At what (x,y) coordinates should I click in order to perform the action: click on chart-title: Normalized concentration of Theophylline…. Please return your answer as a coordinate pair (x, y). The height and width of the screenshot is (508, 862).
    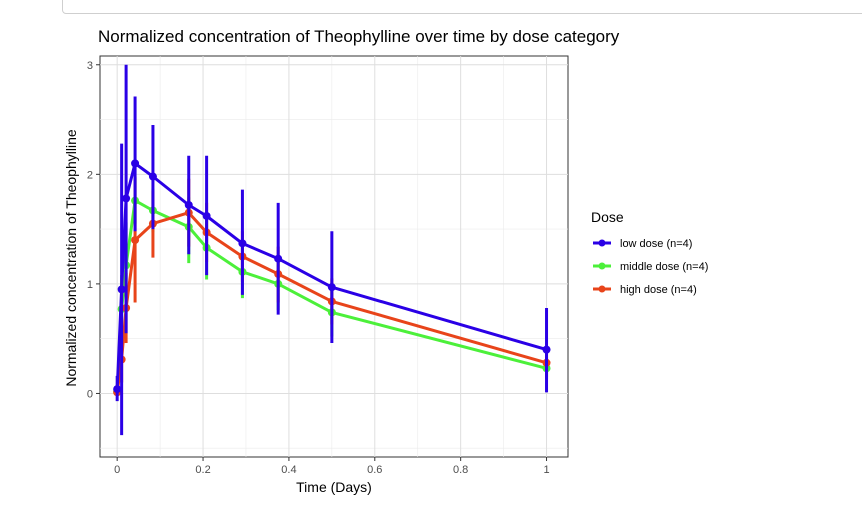
    Looking at the image, I should click on (359, 36).